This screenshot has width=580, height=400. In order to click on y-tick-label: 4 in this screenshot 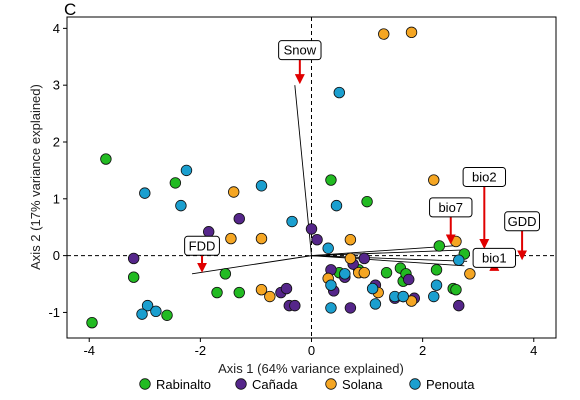, I will do `click(56, 28)`.